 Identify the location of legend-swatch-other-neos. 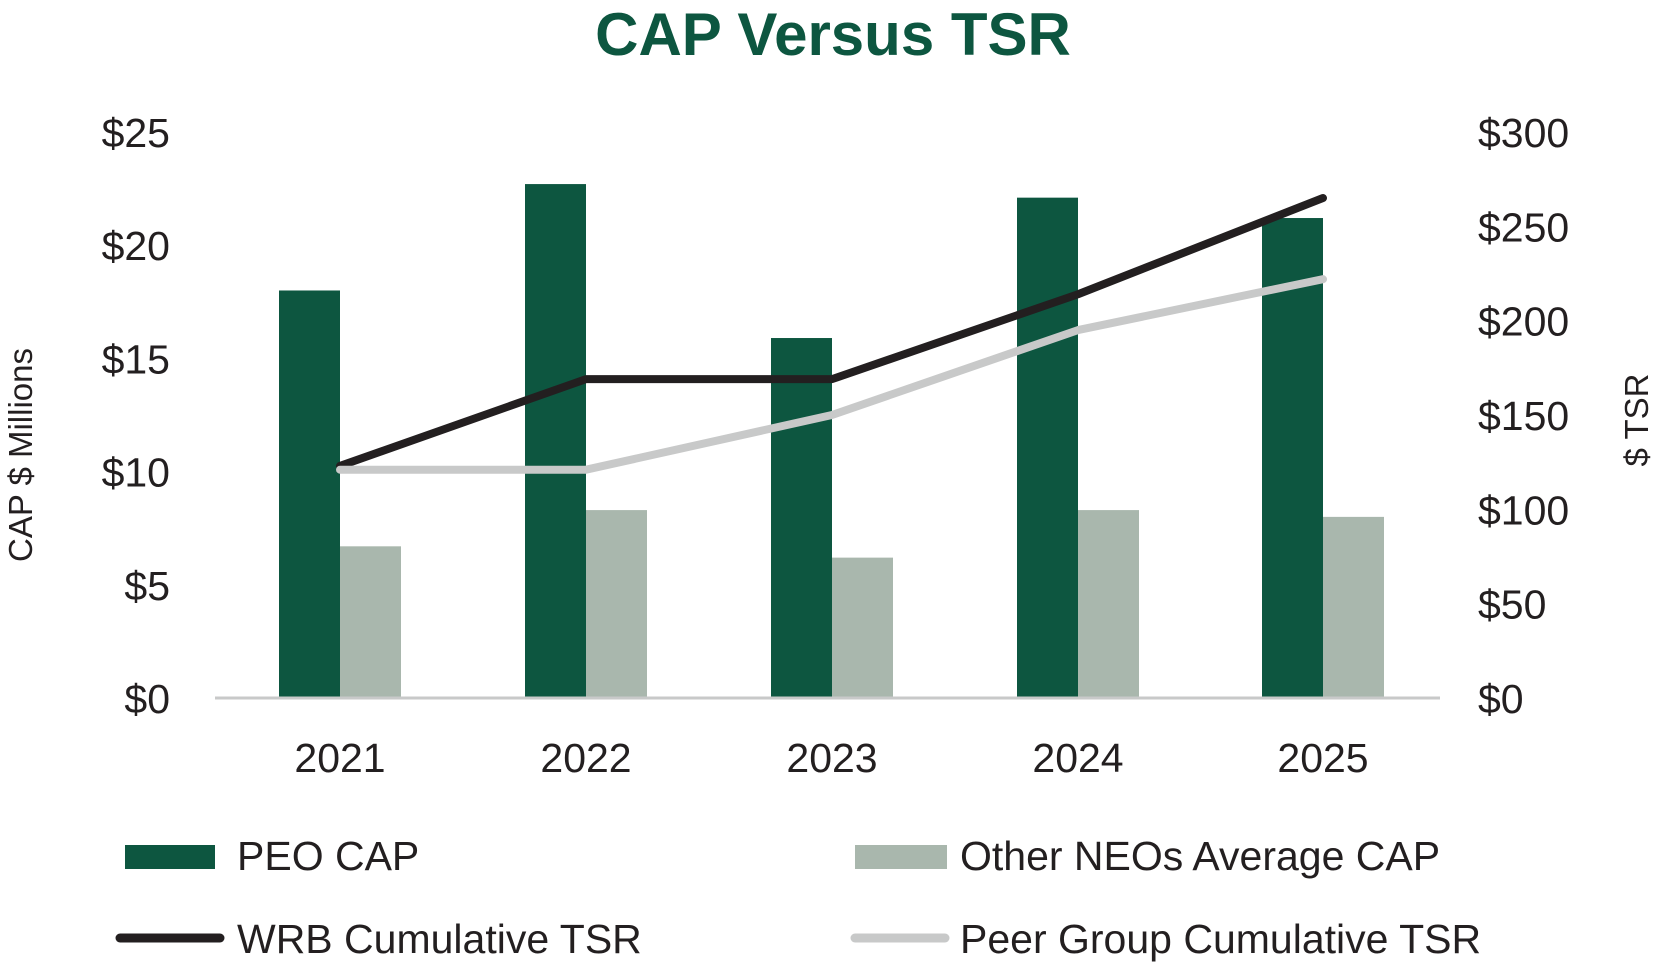
(901, 857).